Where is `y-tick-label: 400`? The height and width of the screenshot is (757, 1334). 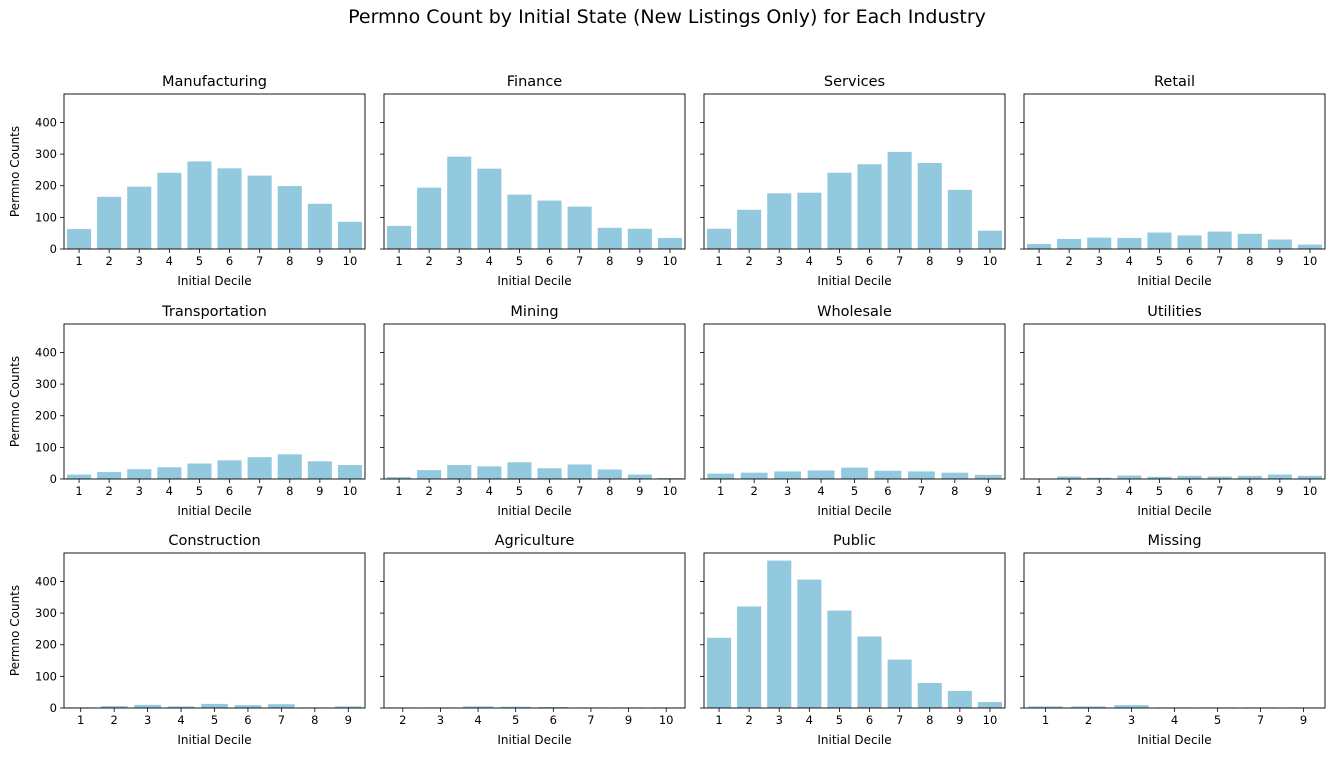
y-tick-label: 400 is located at coordinates (46, 581).